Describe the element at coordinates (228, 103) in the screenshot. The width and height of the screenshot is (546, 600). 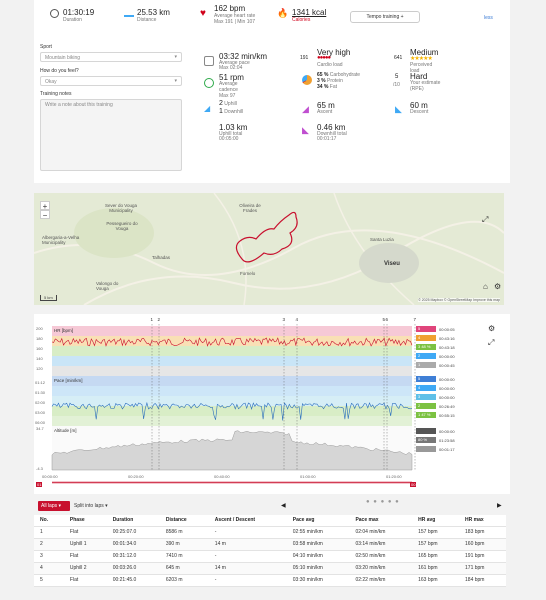
I see `uphill-row: 2 Uphill` at that location.